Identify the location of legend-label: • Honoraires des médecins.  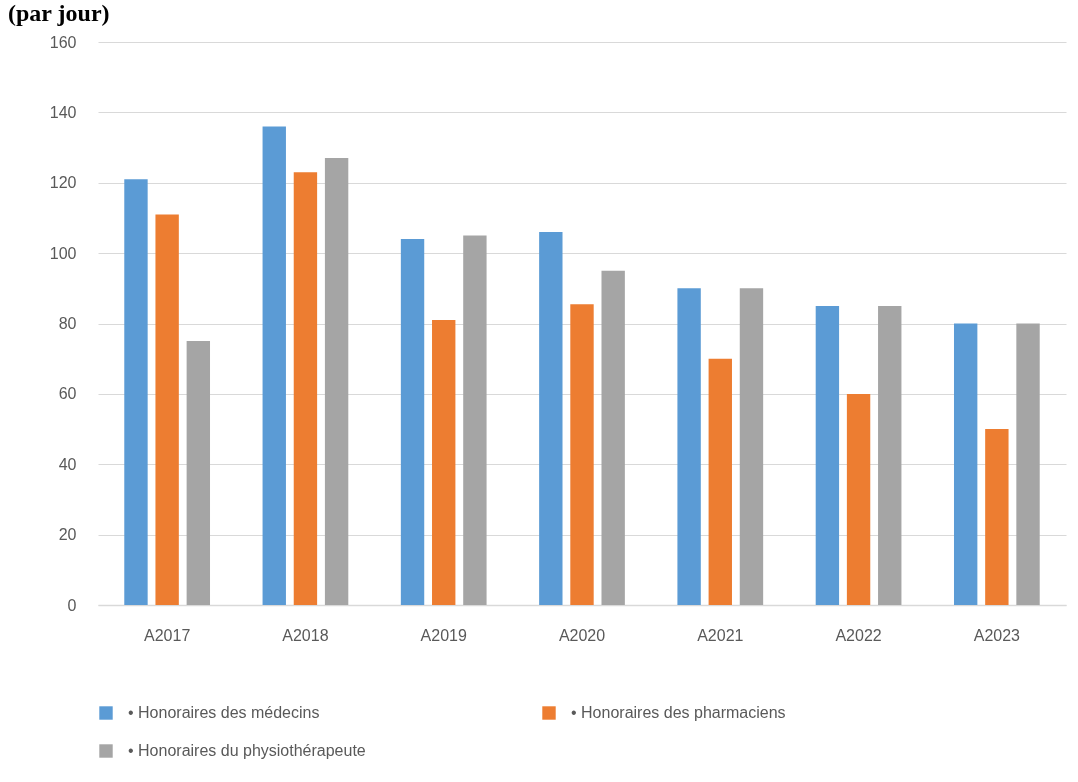
(224, 712).